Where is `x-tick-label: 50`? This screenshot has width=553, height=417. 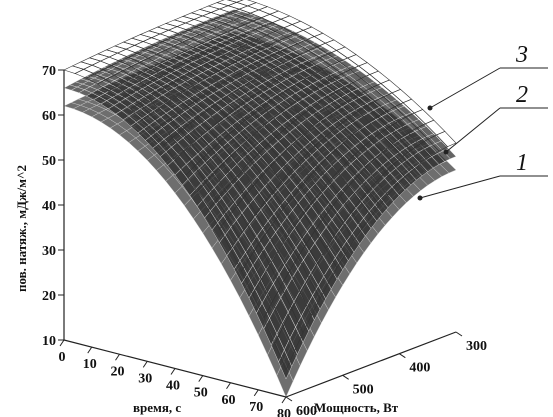 x-tick-label: 50 is located at coordinates (201, 393).